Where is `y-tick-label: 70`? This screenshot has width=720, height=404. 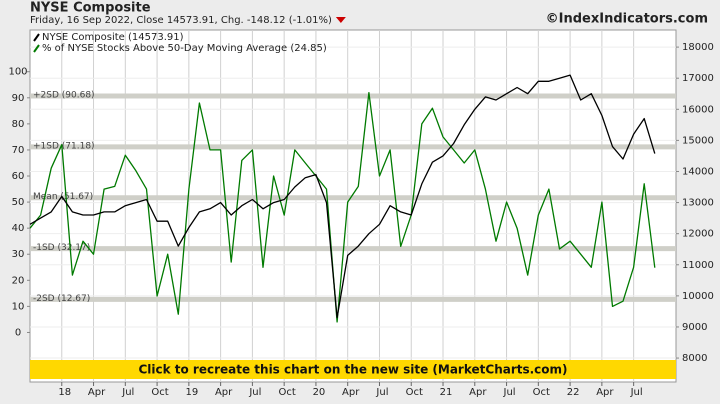
y-tick-label: 70 is located at coordinates (18, 150).